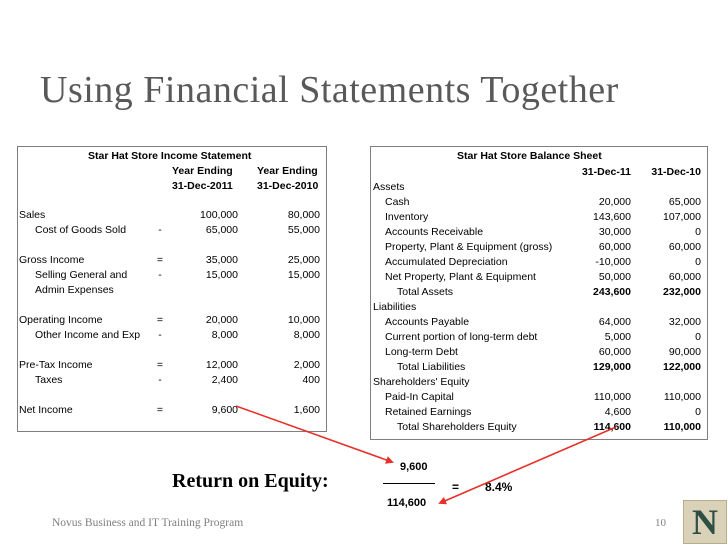  What do you see at coordinates (614, 247) in the screenshot?
I see `balance-row-v1: 60,000` at bounding box center [614, 247].